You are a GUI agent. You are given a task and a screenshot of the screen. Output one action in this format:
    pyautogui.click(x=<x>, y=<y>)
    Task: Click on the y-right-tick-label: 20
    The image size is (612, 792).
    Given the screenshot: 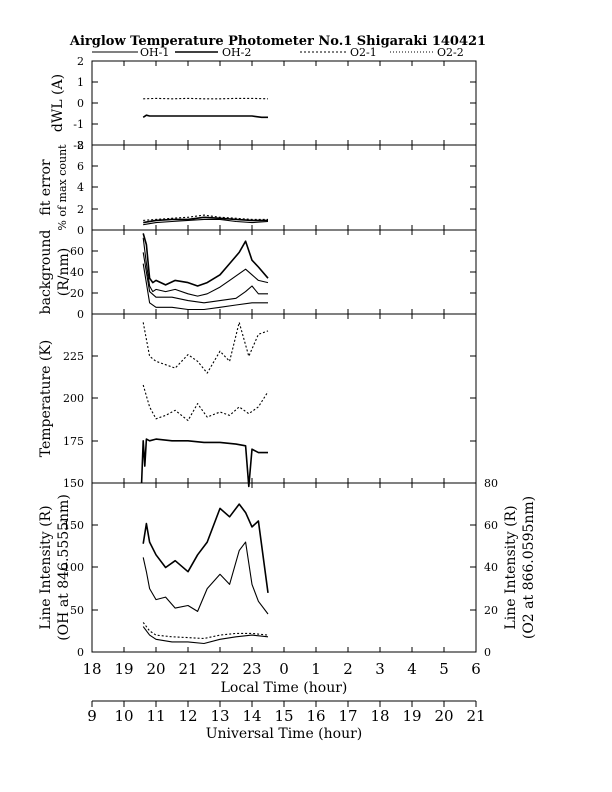 What is the action you would take?
    pyautogui.click(x=491, y=610)
    